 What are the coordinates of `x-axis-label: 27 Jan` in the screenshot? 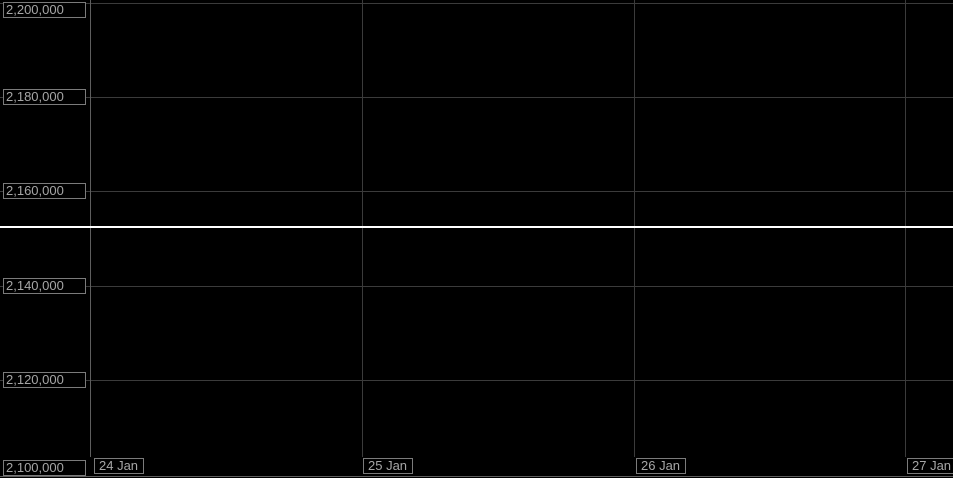 It's located at (930, 466).